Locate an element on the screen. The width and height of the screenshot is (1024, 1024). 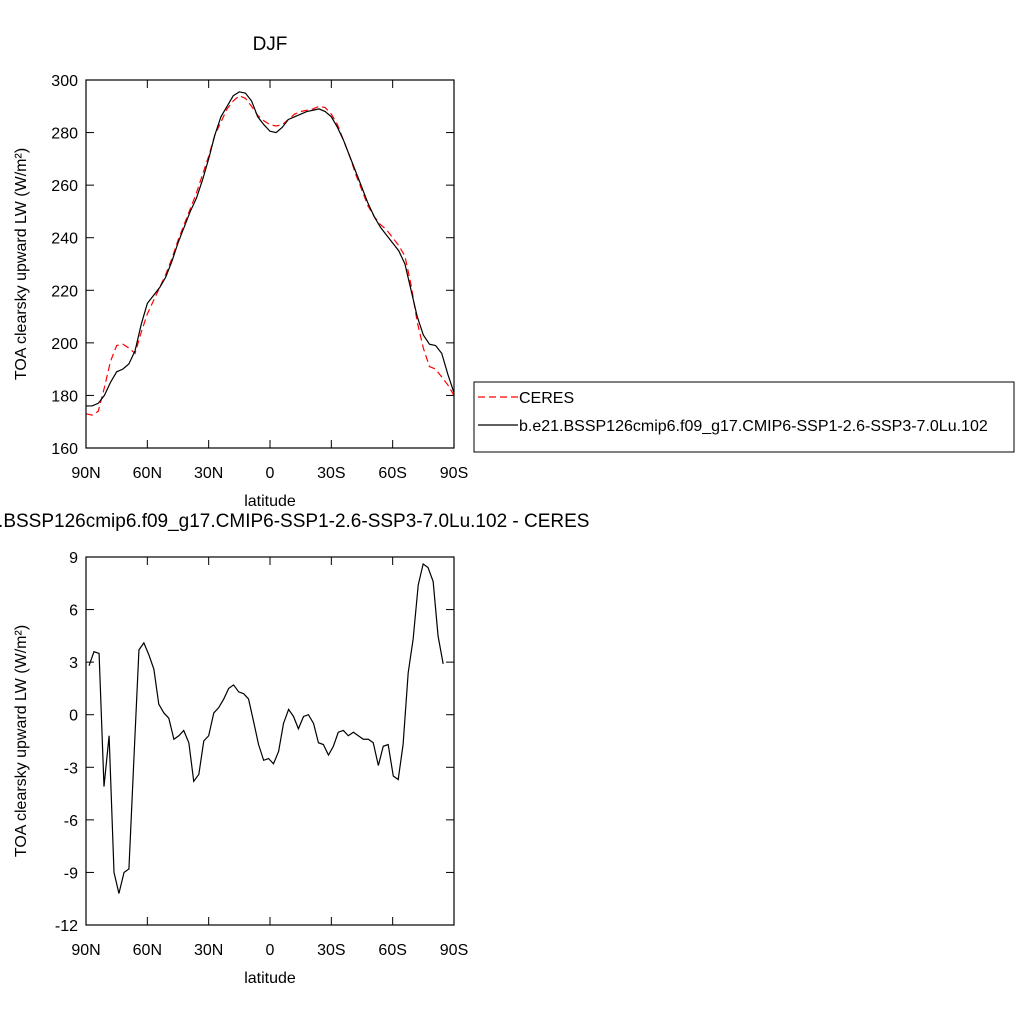
y-tick-label: 0 is located at coordinates (73, 716).